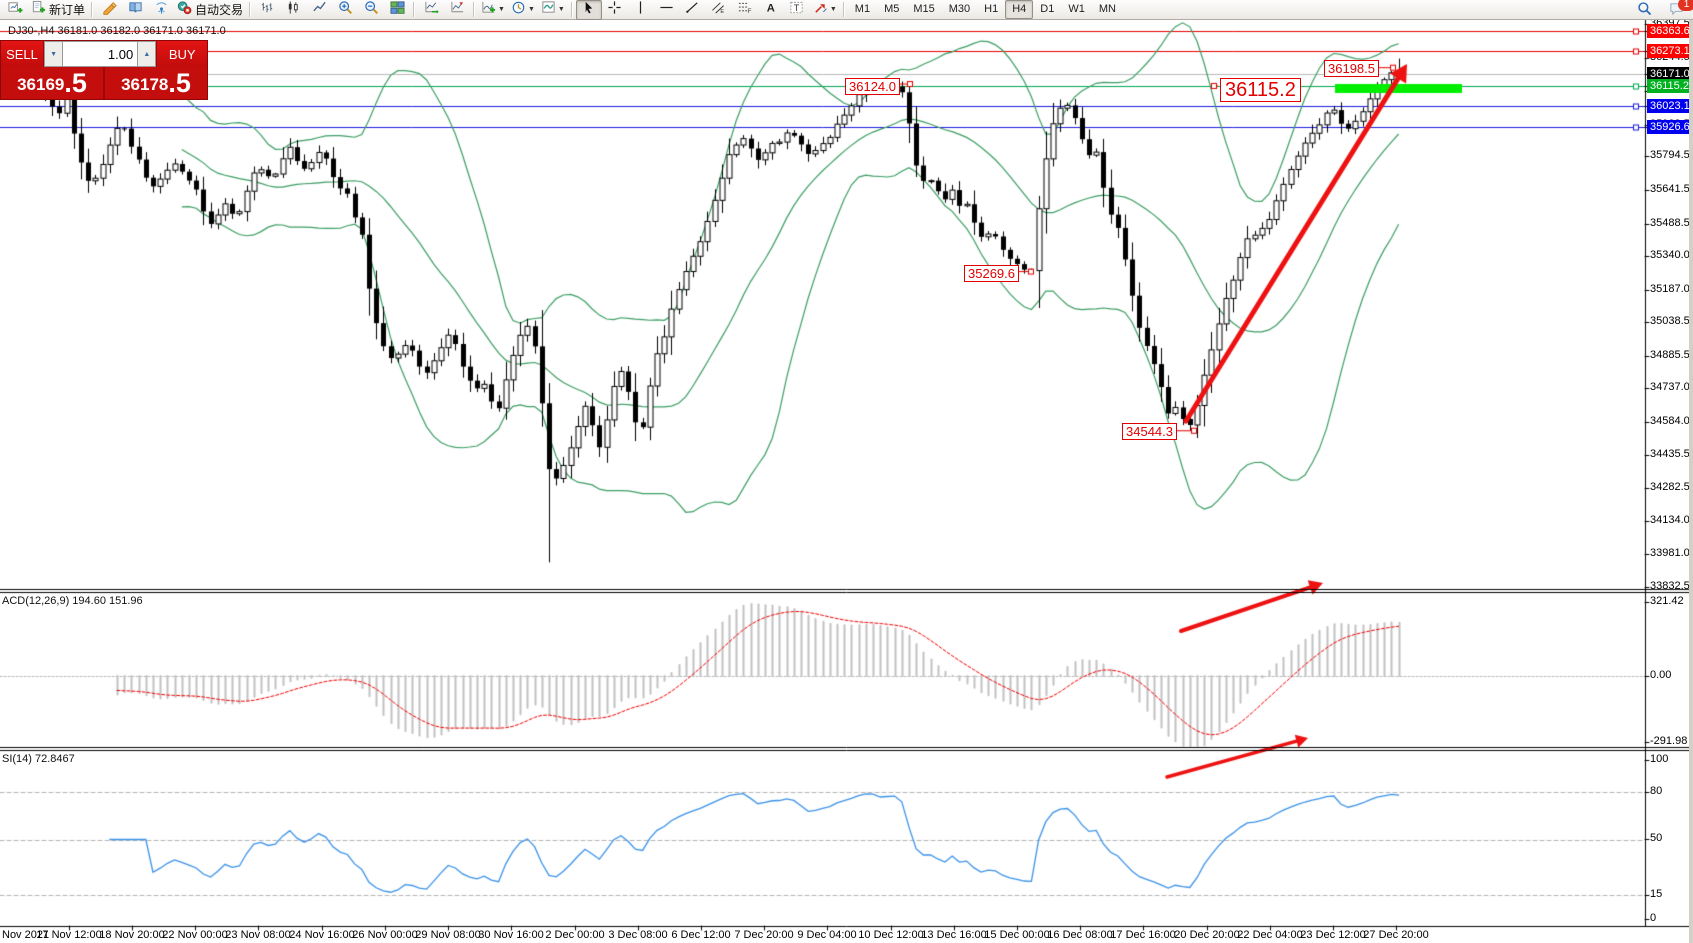 The width and height of the screenshot is (1693, 943). I want to click on price-axis-tick: 35340.0, so click(1670, 255).